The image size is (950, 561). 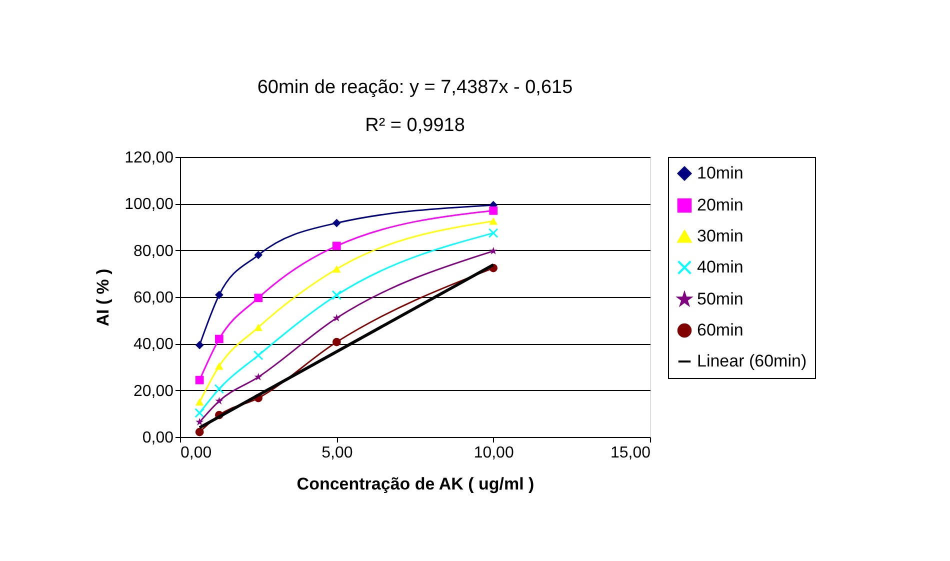 I want to click on y-tick-label: 60,00, so click(x=153, y=298).